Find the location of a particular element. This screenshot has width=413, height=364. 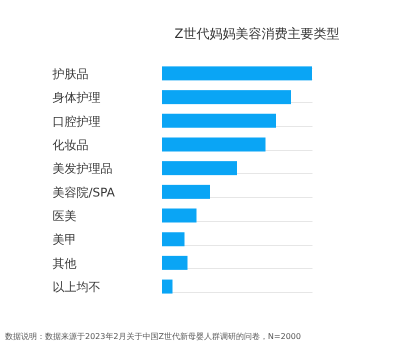

text: 数据说明：数据来源于2023年2月关于中国Z世代新母婴人群调研的问卷，N=2000 is located at coordinates (153, 336).